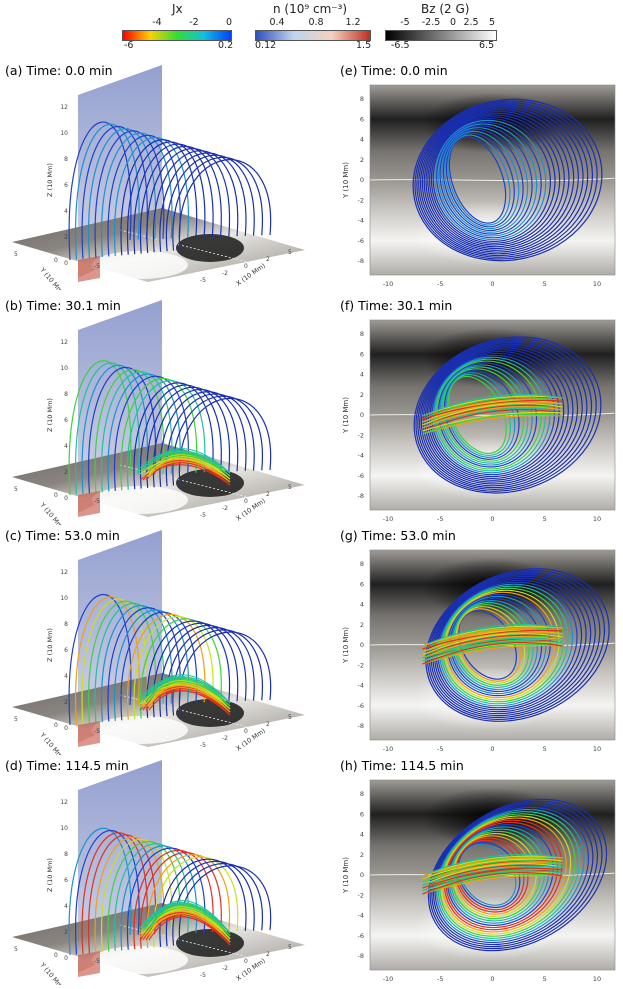  What do you see at coordinates (445, 9) in the screenshot?
I see `bz-colorbar-title: Bz (2 G)` at bounding box center [445, 9].